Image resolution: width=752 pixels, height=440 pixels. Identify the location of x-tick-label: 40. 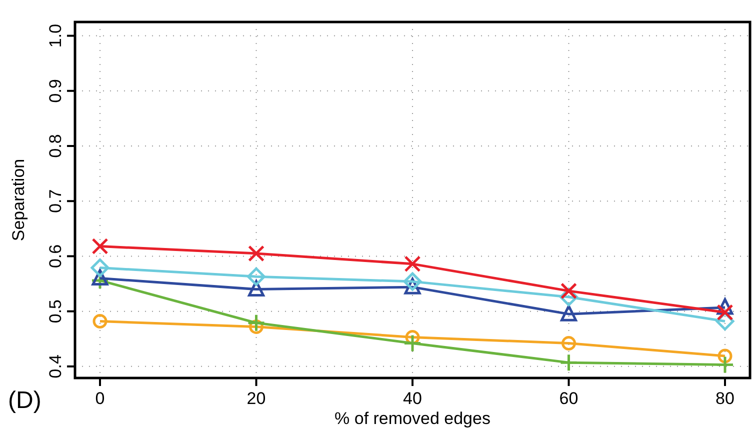
(412, 398).